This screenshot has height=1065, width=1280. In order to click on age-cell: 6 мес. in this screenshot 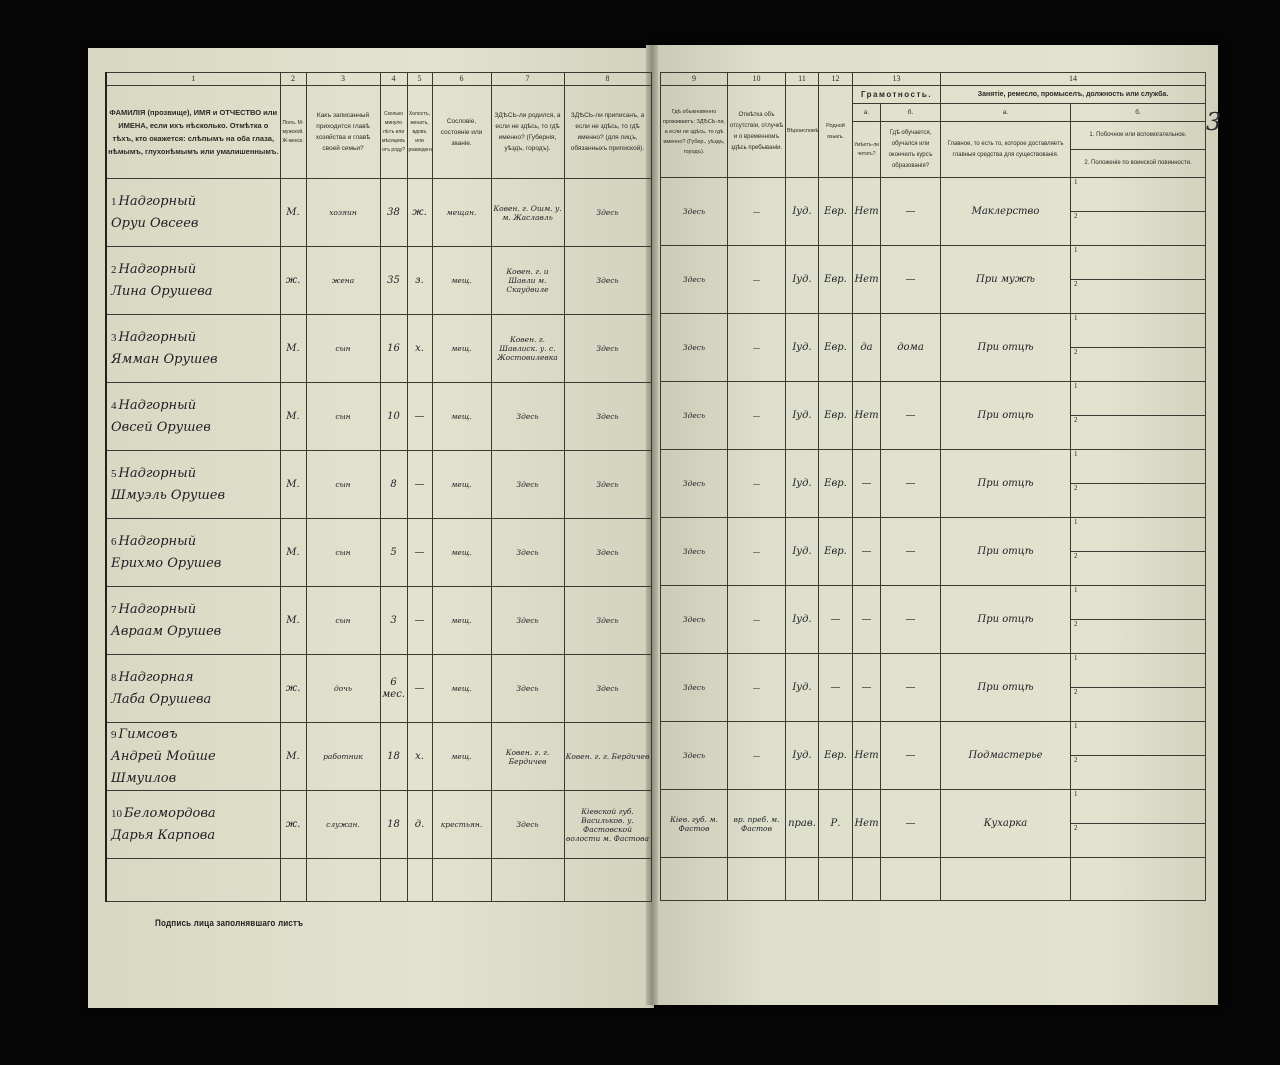, I will do `click(393, 688)`.